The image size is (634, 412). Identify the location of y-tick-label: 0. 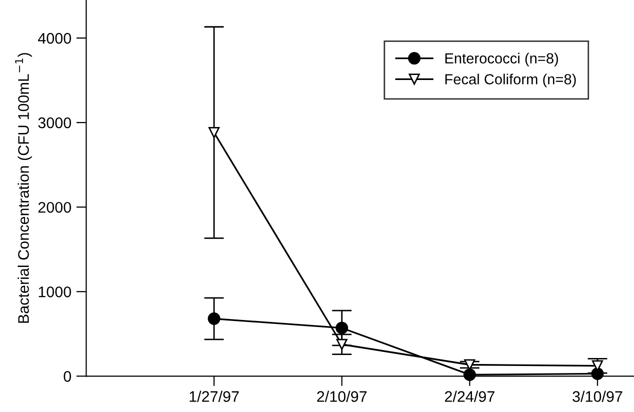
(68, 376).